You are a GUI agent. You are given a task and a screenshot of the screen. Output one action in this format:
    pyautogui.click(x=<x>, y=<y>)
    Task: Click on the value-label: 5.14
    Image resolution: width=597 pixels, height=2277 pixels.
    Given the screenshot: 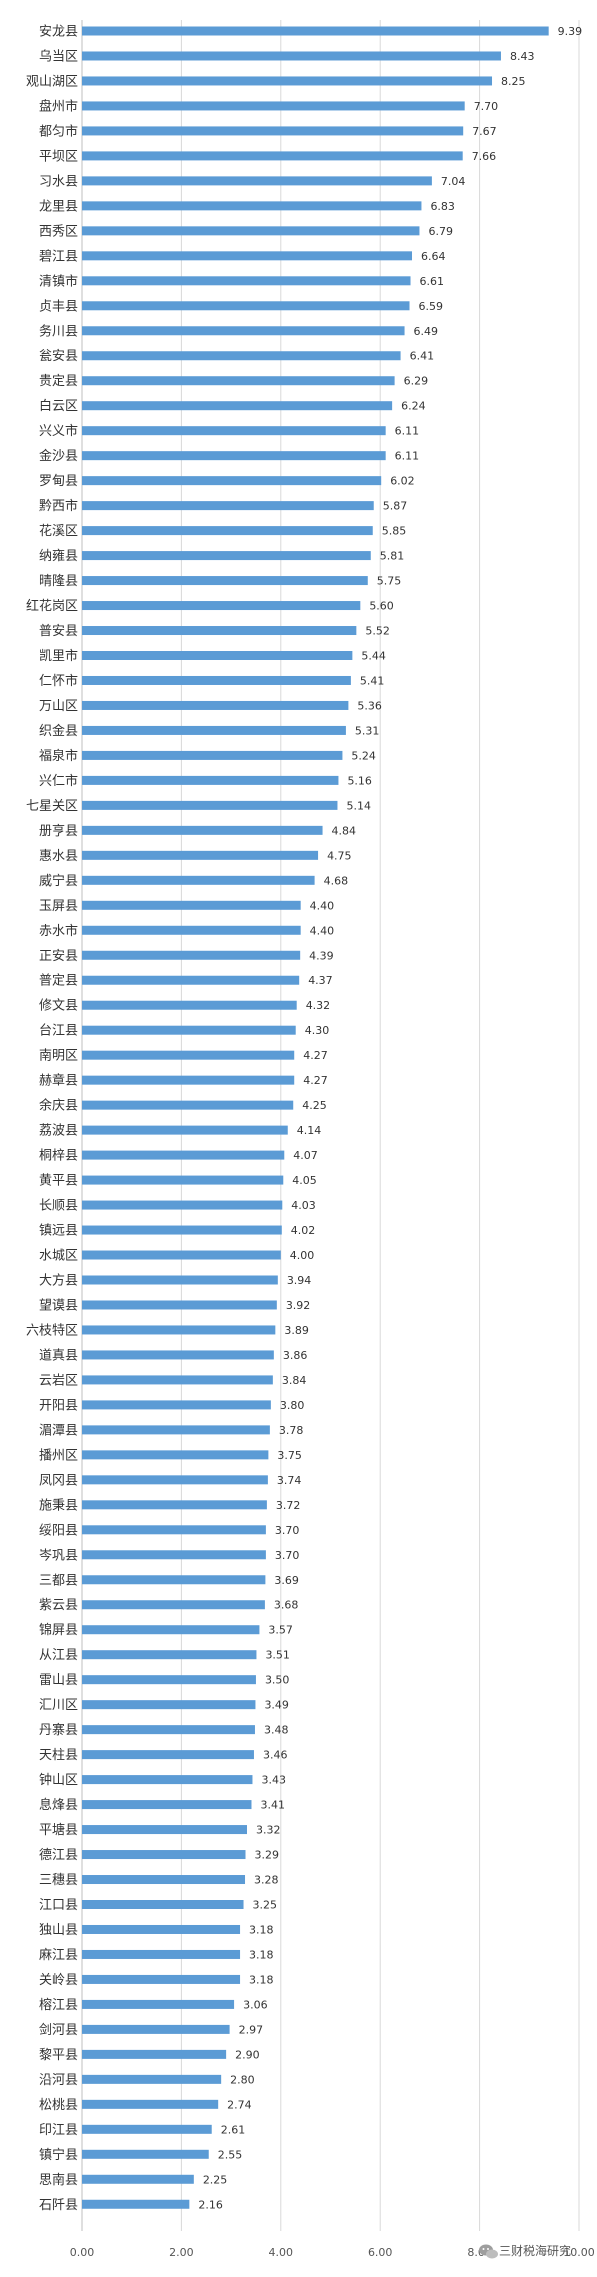 What is the action you would take?
    pyautogui.click(x=358, y=805)
    